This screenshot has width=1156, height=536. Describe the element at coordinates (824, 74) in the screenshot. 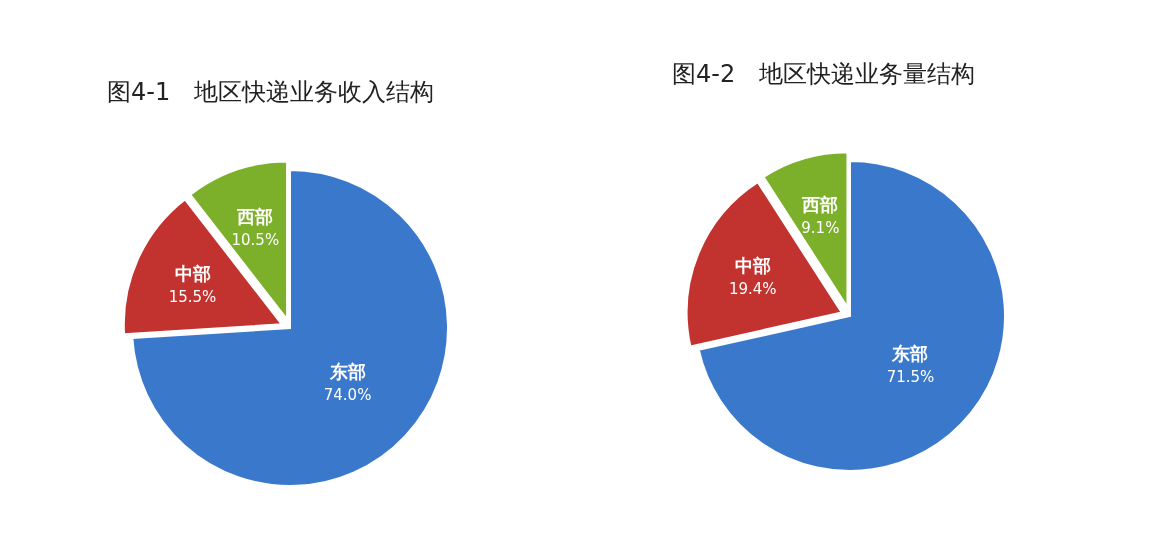

I see `chart-title: 图4-2 地区快递业务量结构` at that location.